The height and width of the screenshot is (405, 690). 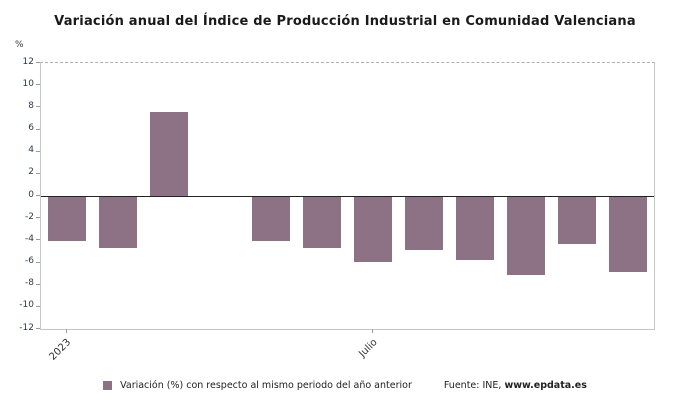 I want to click on y-tick-label: -8, so click(x=29, y=283).